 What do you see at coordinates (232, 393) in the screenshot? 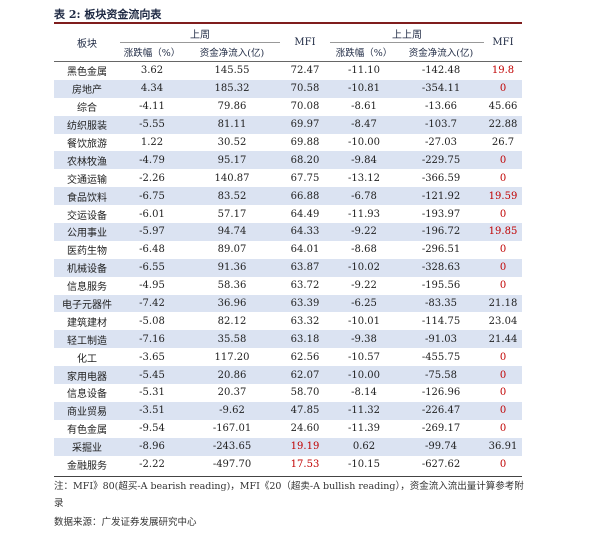
I see `flow-last-week-cell: 20.37` at bounding box center [232, 393].